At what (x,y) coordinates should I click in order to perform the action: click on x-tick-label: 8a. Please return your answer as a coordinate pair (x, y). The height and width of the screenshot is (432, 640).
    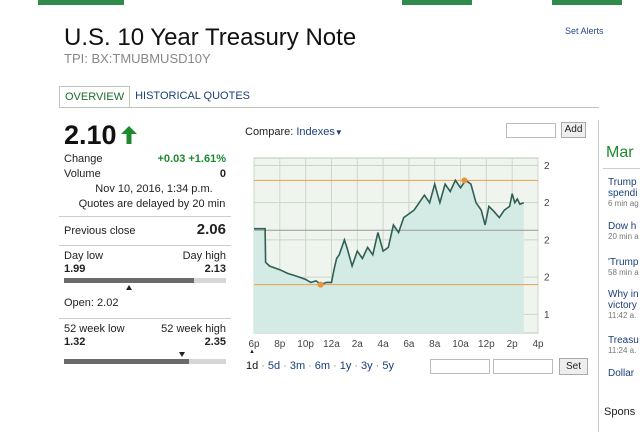
    Looking at the image, I should click on (435, 344).